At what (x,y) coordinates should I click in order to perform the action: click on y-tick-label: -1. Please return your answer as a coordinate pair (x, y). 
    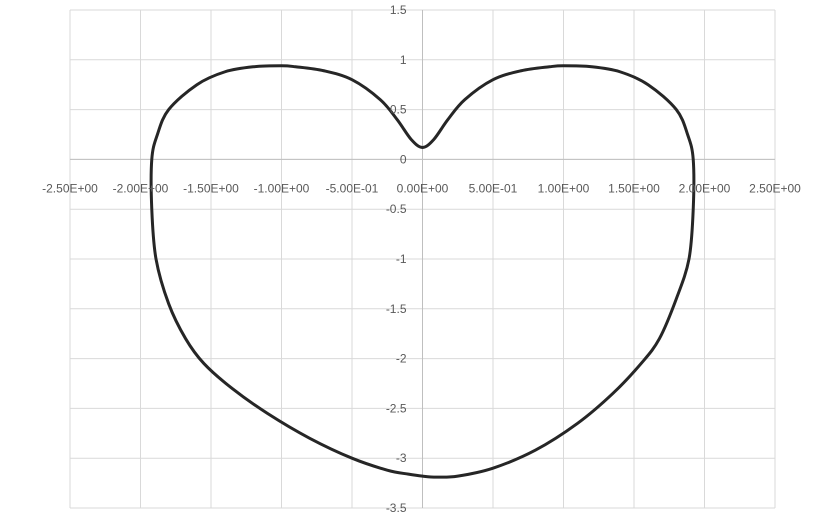
    Looking at the image, I should click on (401, 259).